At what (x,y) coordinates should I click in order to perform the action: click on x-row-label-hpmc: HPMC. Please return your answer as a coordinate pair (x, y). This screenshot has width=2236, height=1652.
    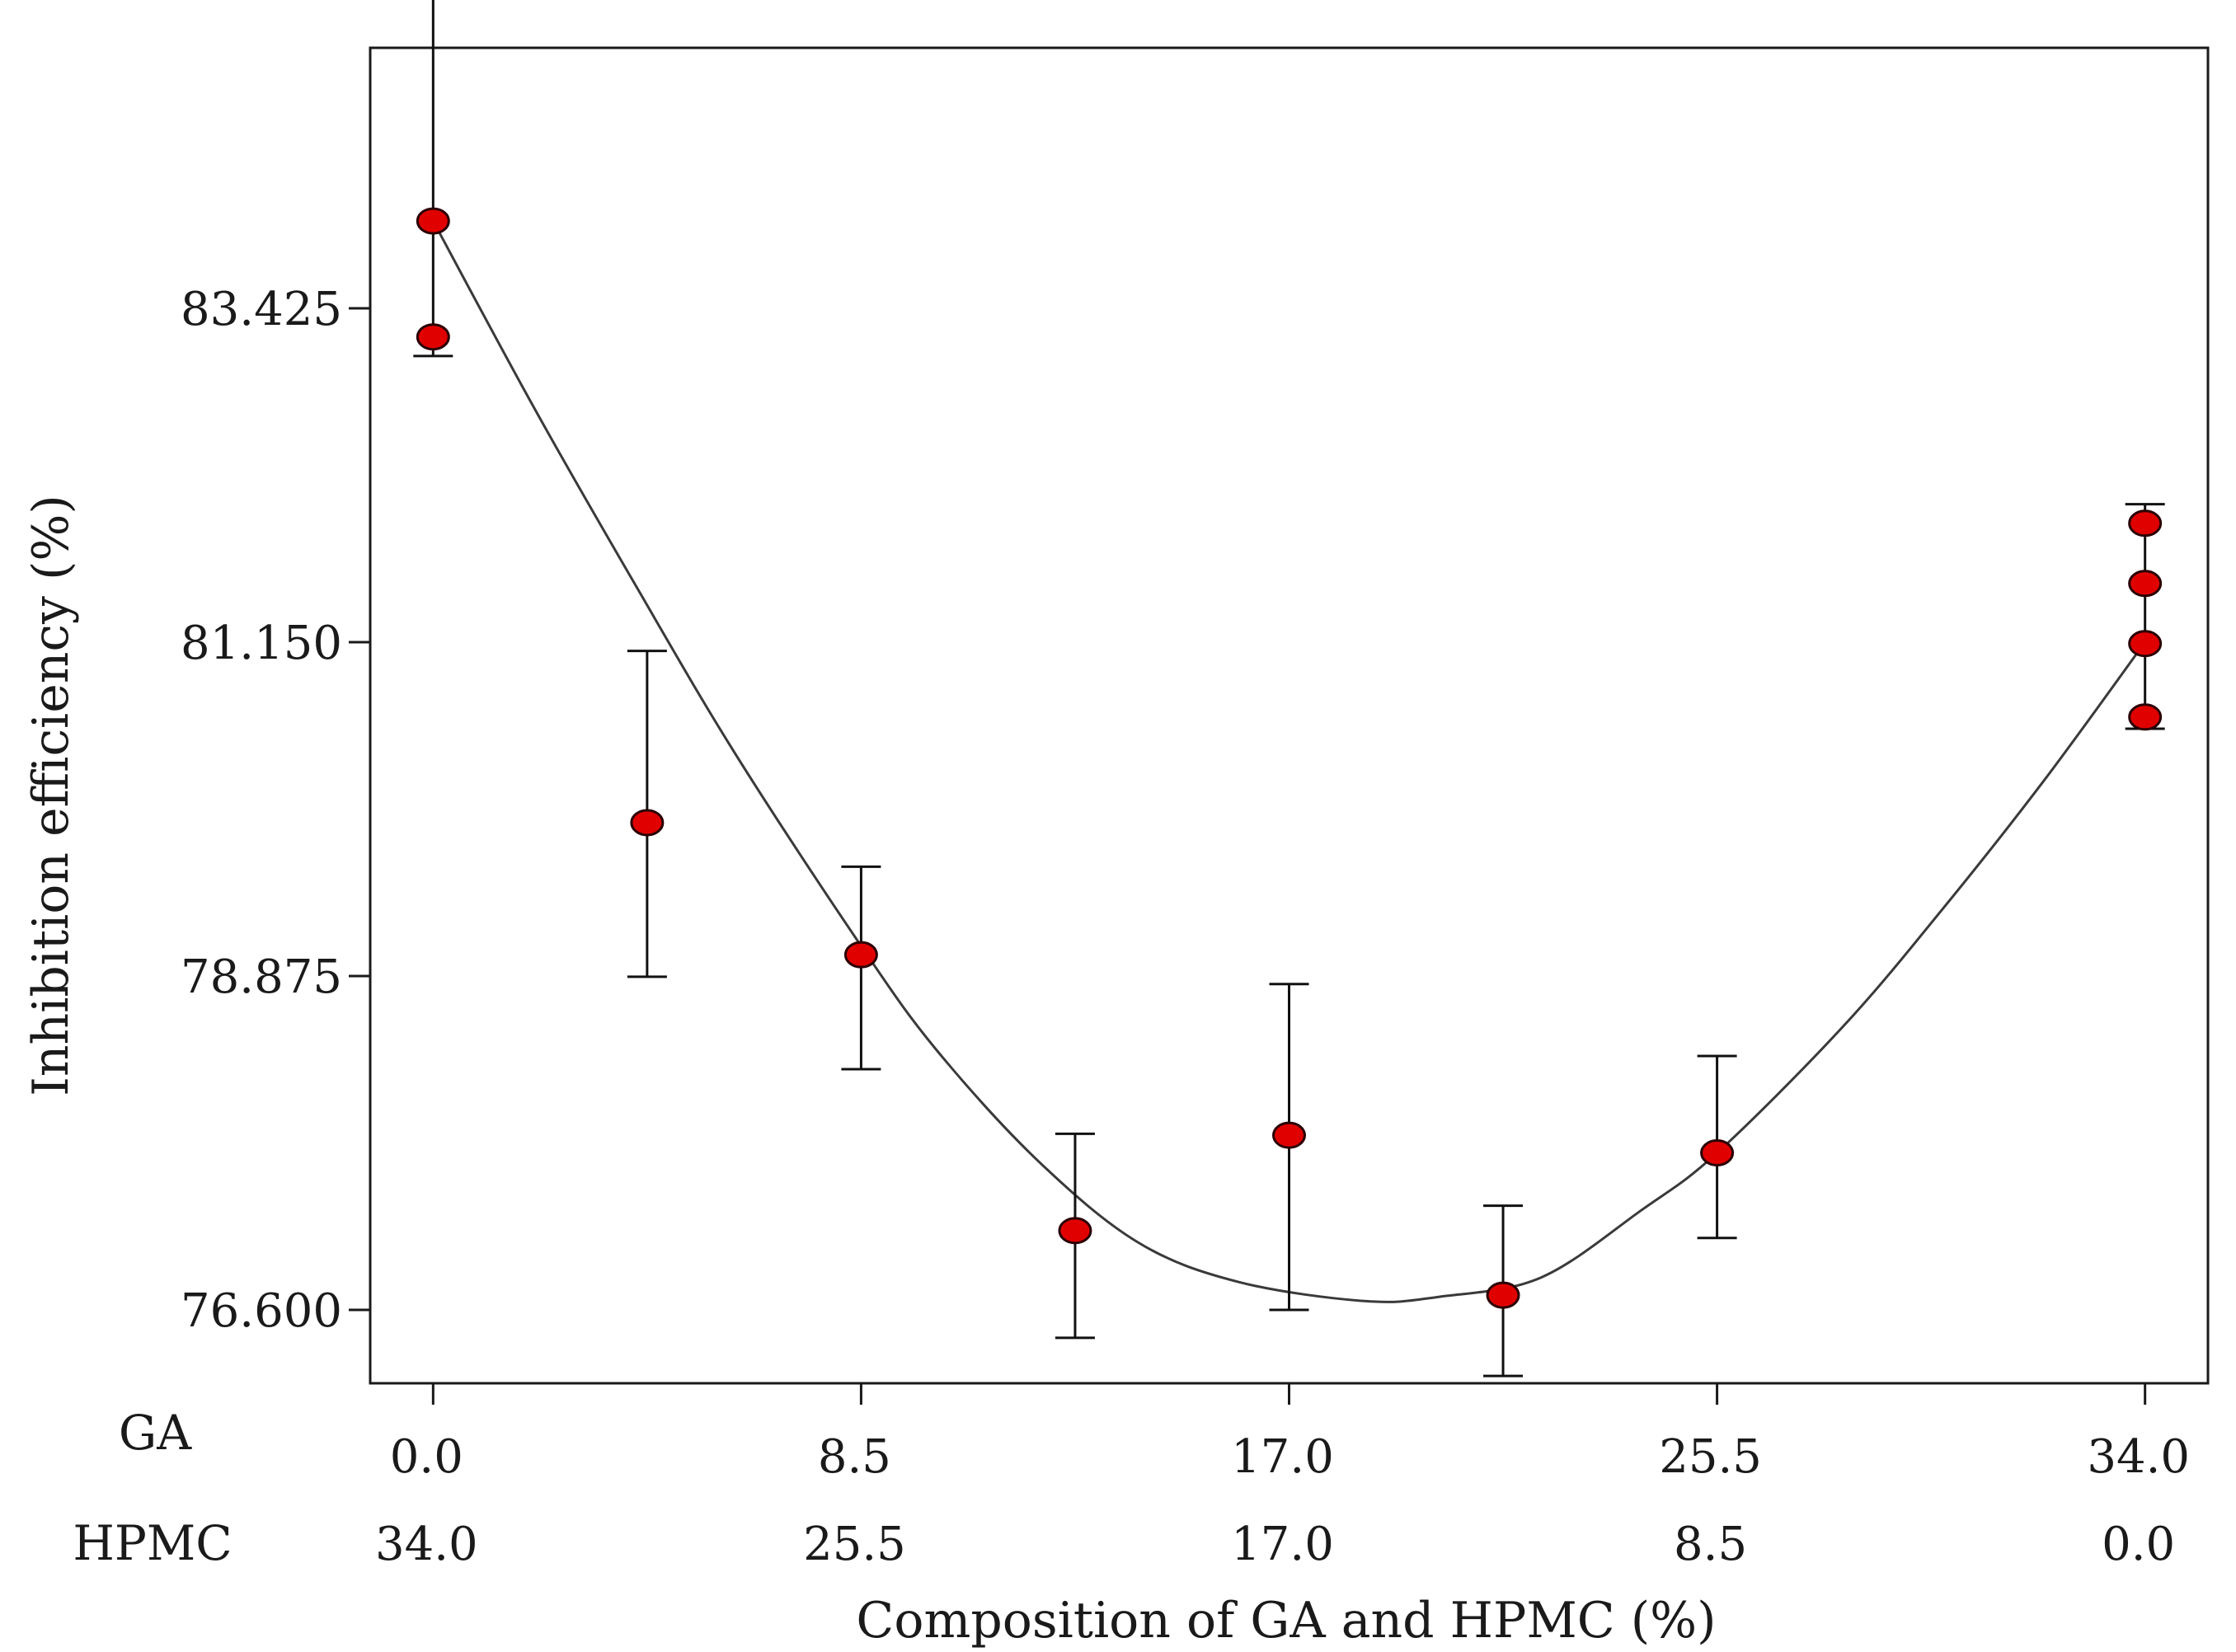
    Looking at the image, I should click on (152, 1543).